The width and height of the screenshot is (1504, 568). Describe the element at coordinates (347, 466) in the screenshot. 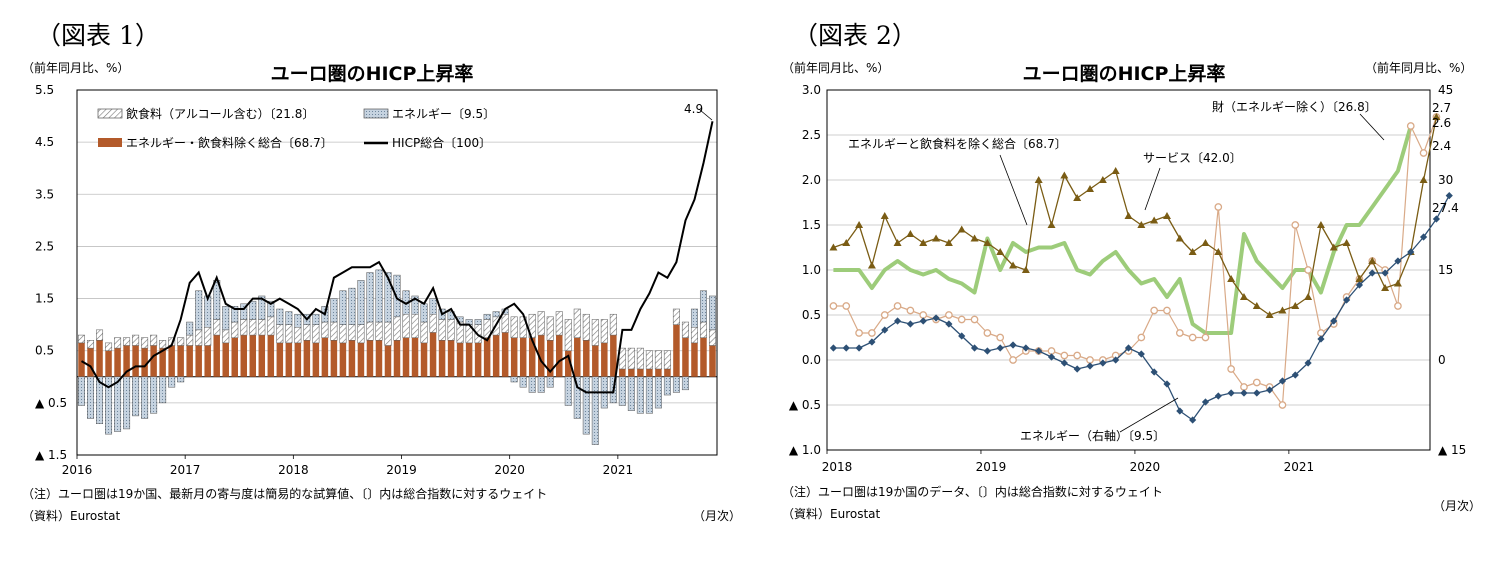

I see `chart1-x-axis: 2016 2017 2018 2019 2020 2021` at that location.